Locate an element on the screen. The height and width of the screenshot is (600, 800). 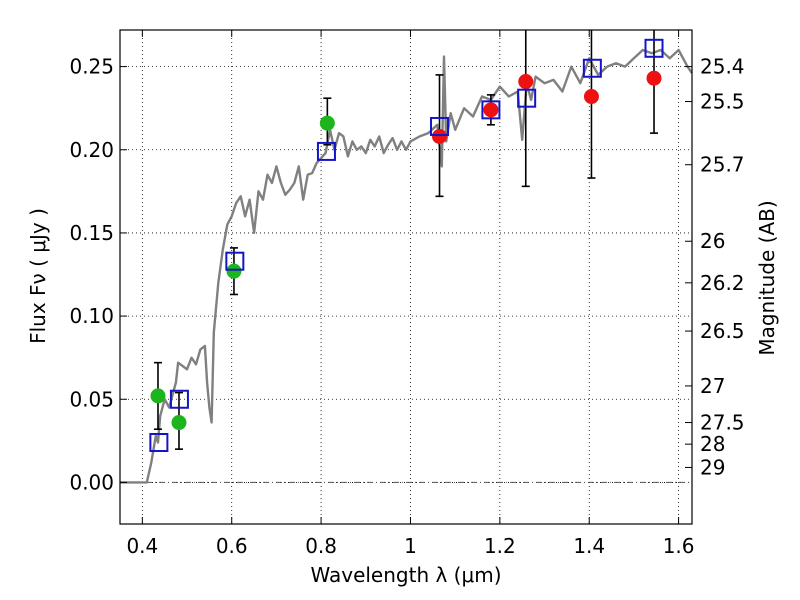
y-tick-label: 0.15 is located at coordinates (91, 233).